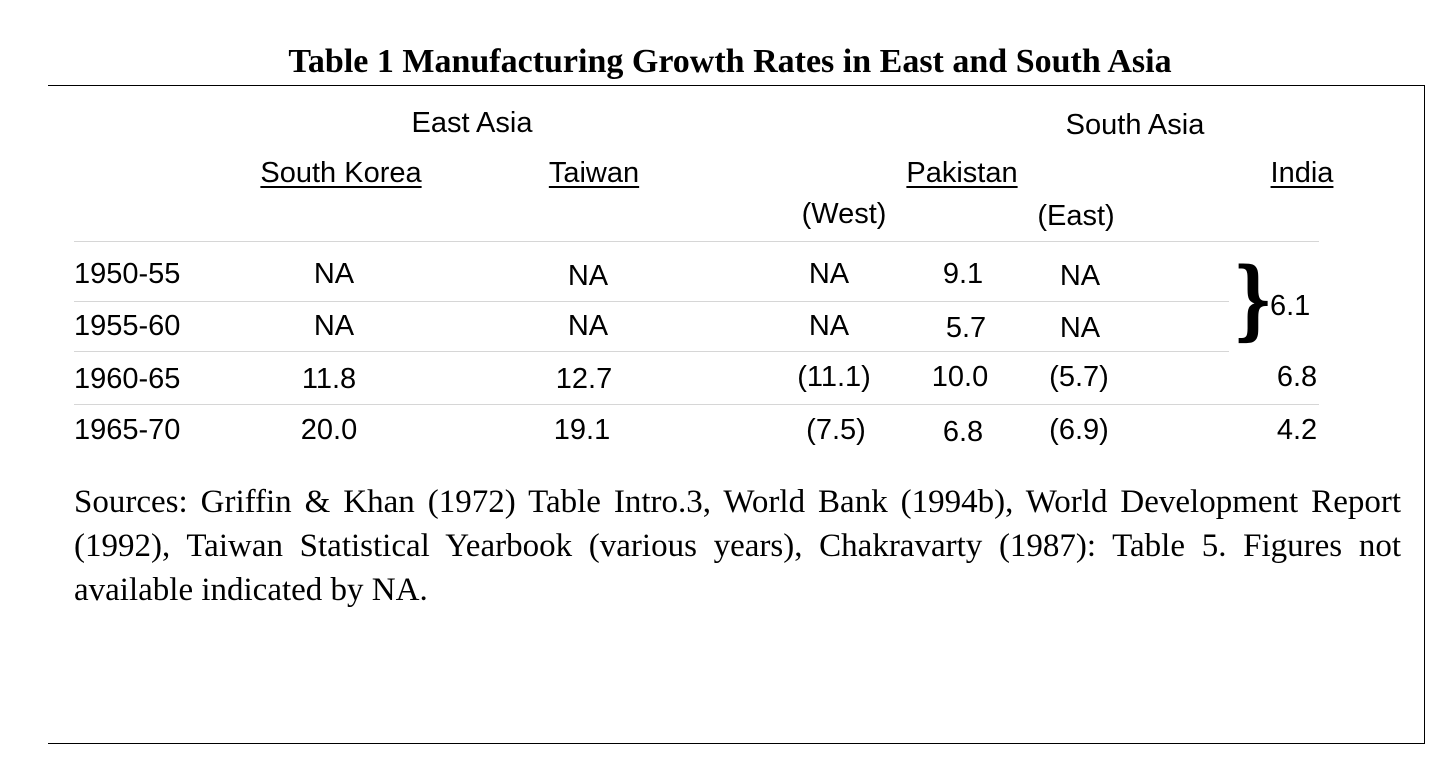 The height and width of the screenshot is (773, 1456). I want to click on cell-pakistan-total: 5.7, so click(966, 328).